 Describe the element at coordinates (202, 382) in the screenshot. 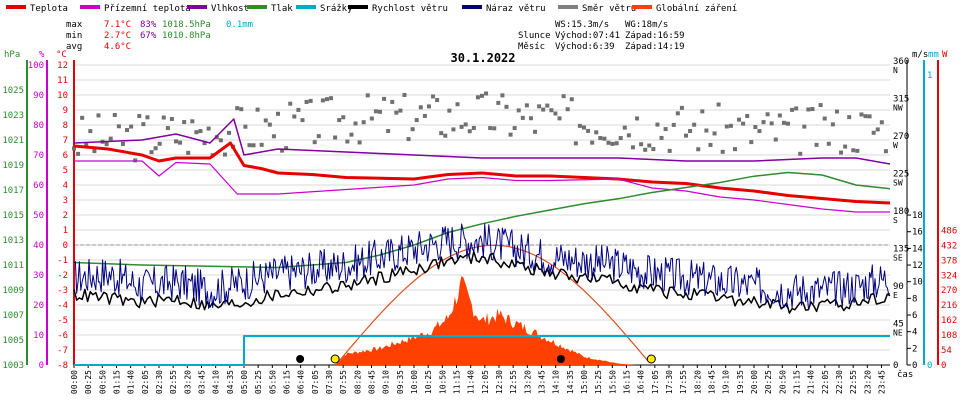

I see `x-tick-label: 03:45` at that location.